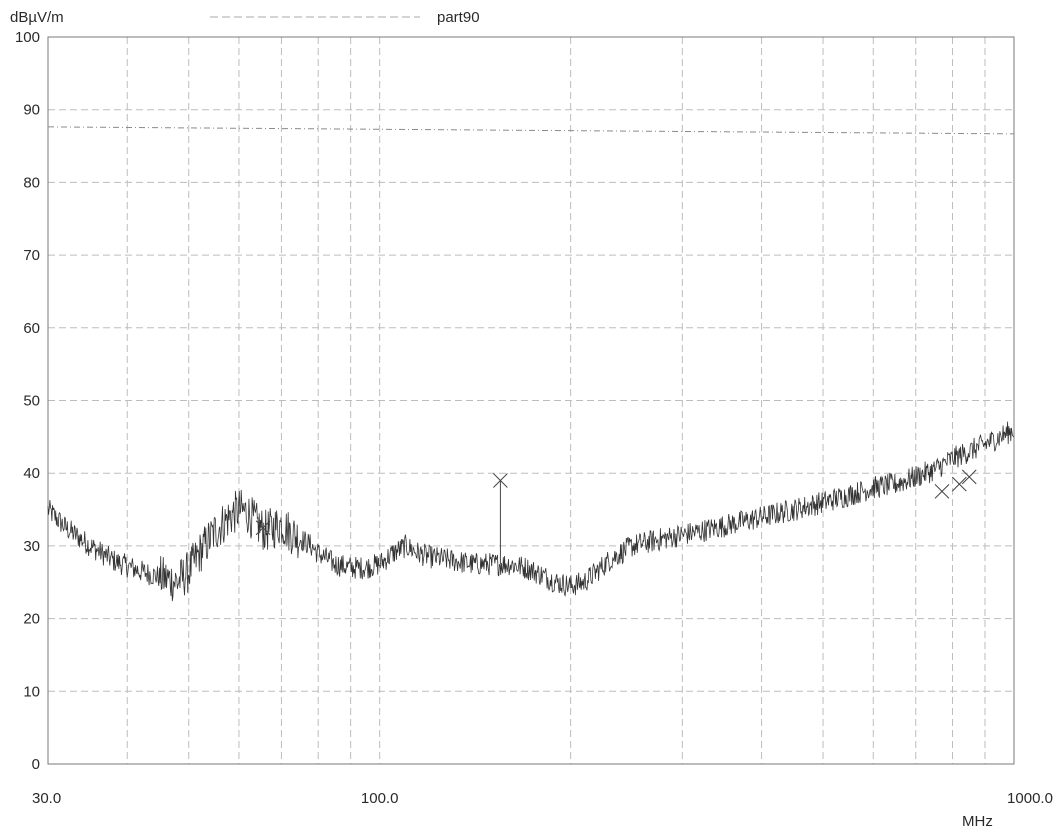 The height and width of the screenshot is (833, 1058). I want to click on y-tick-label: 100, so click(27, 37).